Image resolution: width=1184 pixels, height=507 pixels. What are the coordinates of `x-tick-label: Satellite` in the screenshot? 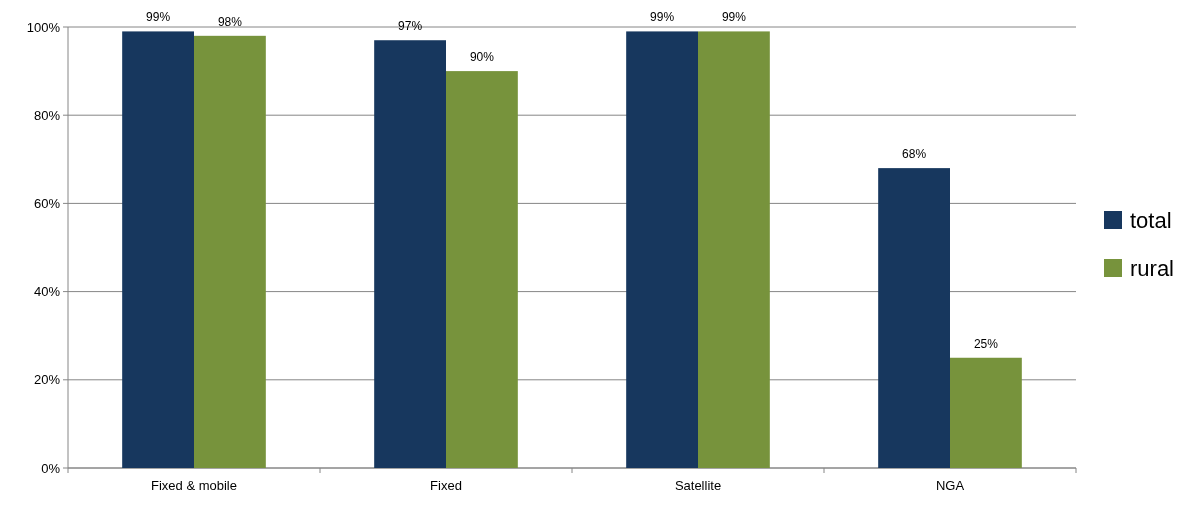 It's located at (698, 485).